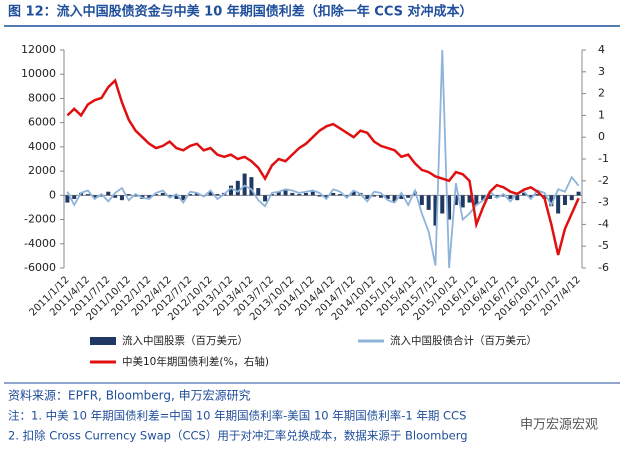 This screenshot has height=462, width=624. What do you see at coordinates (601, 49) in the screenshot?
I see `y2-tick-label: 4` at bounding box center [601, 49].